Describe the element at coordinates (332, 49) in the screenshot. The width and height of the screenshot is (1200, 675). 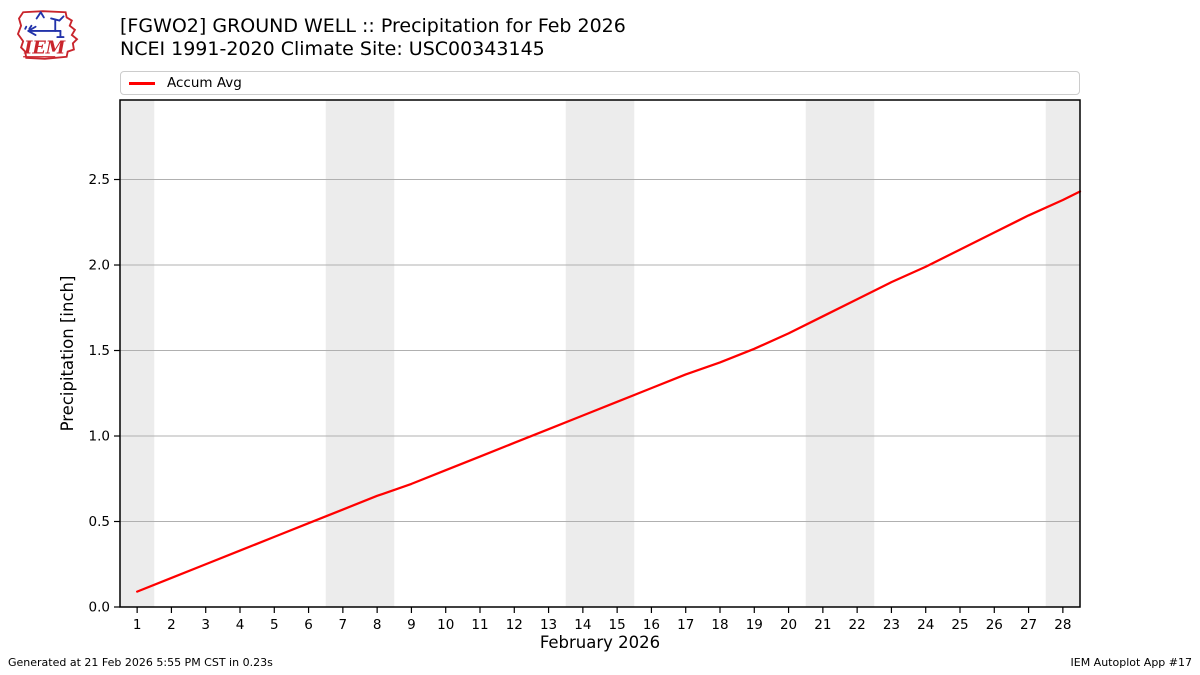
I see `chart-subtitle: NCEI 1991-2020 Climate Site: USC00343145` at that location.